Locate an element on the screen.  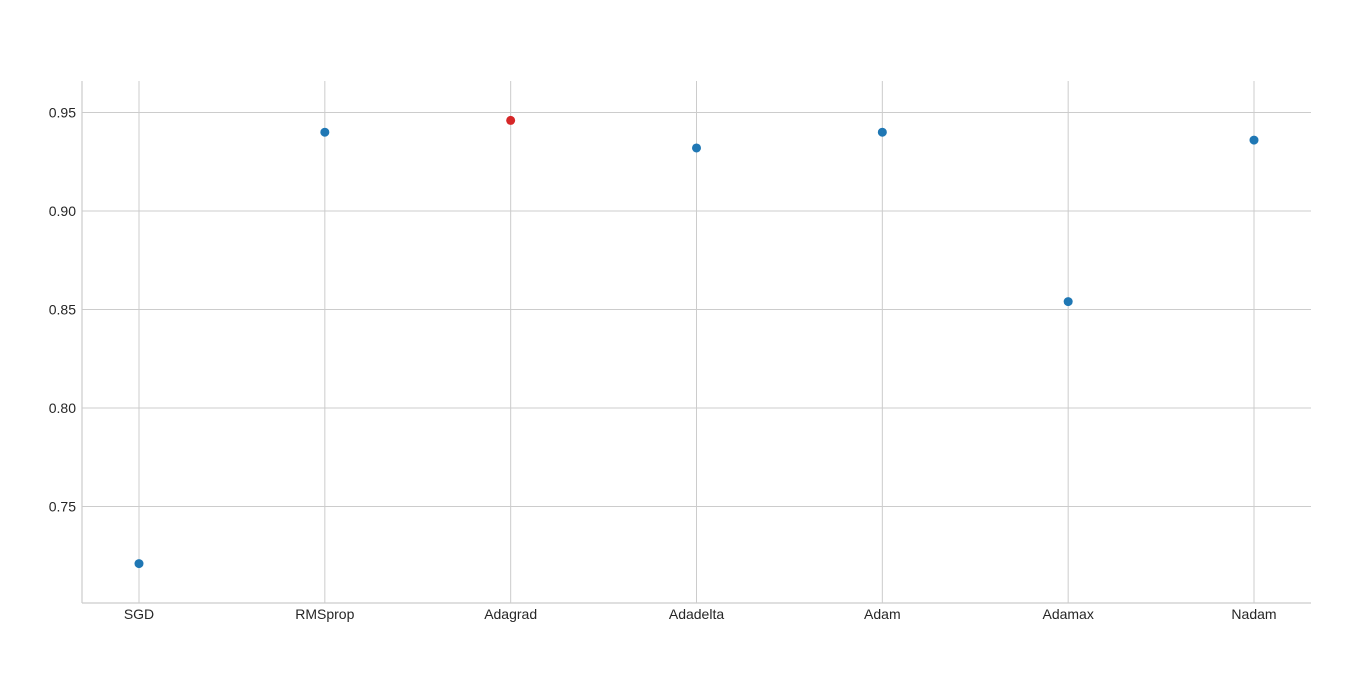
y-tick-label: 0.75 is located at coordinates (62, 506).